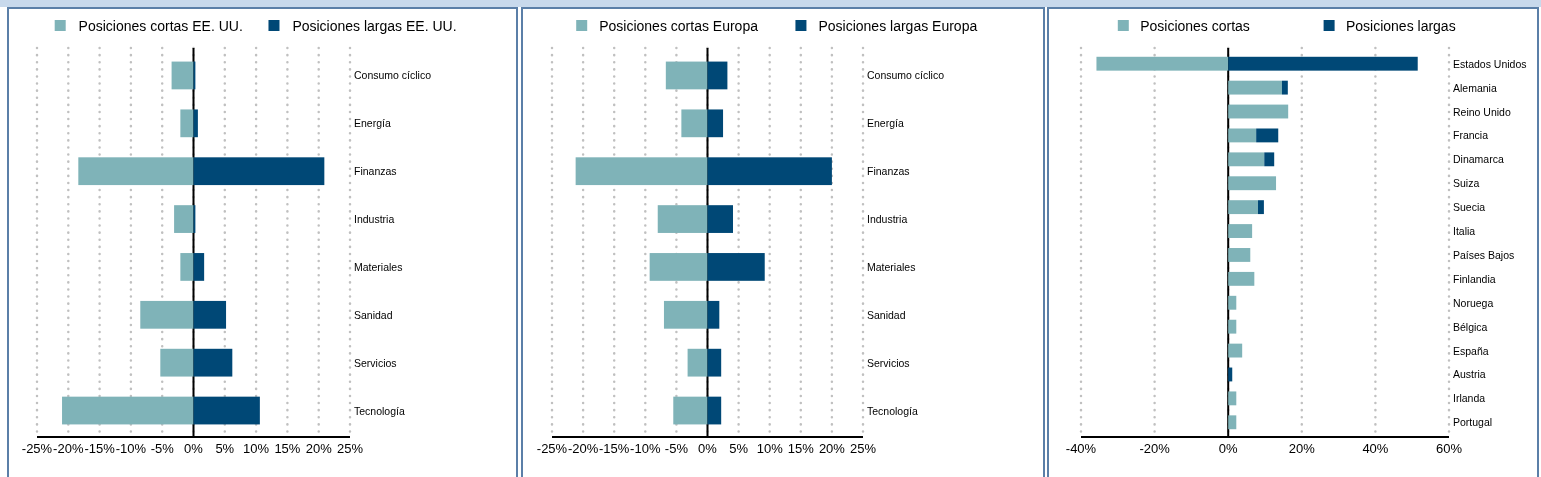  I want to click on y-tick-label: Noruega, so click(1473, 302).